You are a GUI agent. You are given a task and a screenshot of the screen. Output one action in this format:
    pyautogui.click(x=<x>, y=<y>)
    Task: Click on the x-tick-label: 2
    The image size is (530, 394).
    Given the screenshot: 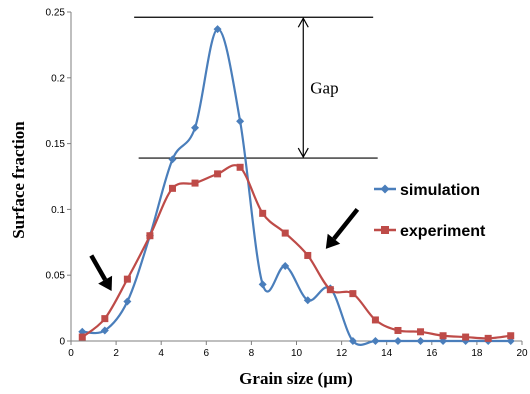 What is the action you would take?
    pyautogui.click(x=116, y=353)
    